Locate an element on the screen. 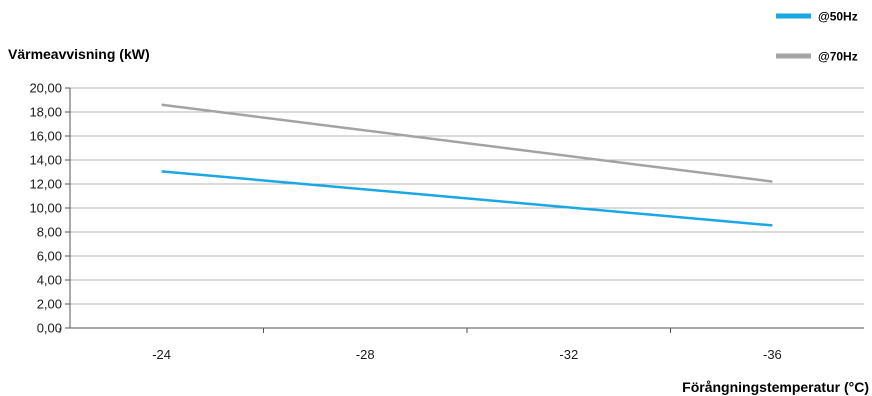 This screenshot has height=396, width=872. y-tick-label: 4,00 is located at coordinates (49, 280).